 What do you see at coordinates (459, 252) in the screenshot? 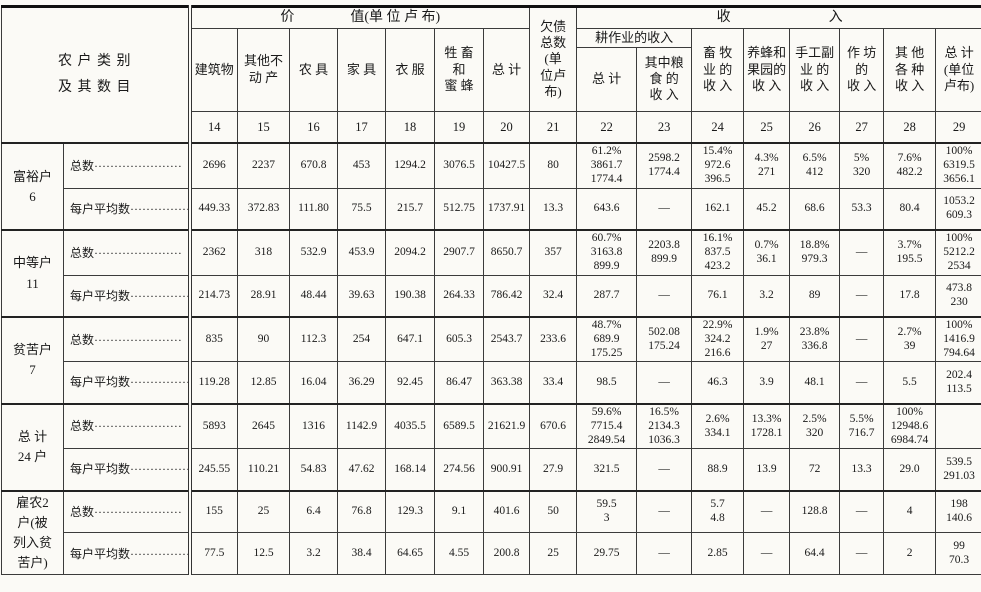
I see `table-cell: 2907.7` at bounding box center [459, 252].